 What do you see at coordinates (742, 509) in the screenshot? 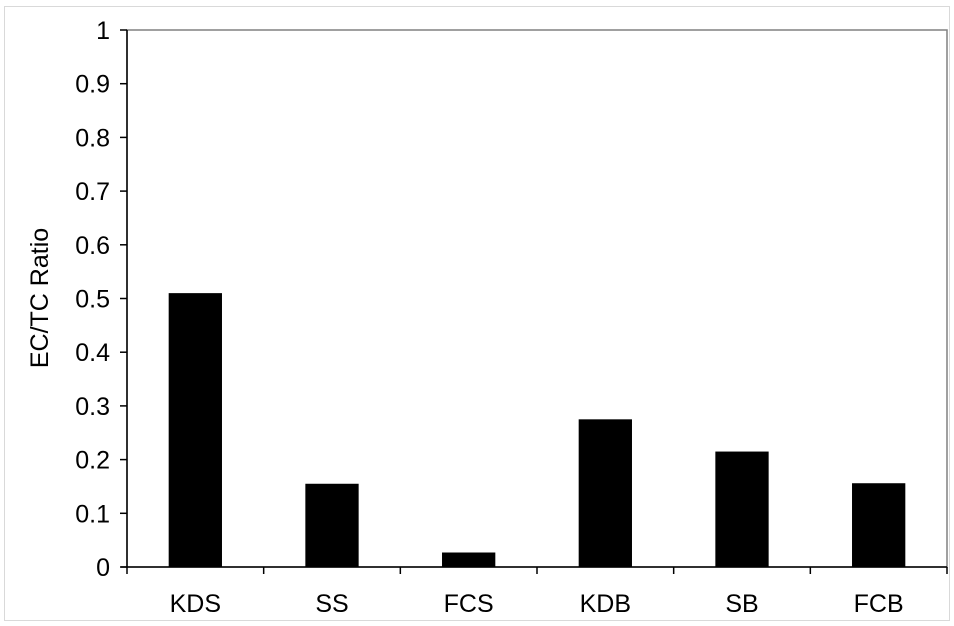
I see `bar-sb` at bounding box center [742, 509].